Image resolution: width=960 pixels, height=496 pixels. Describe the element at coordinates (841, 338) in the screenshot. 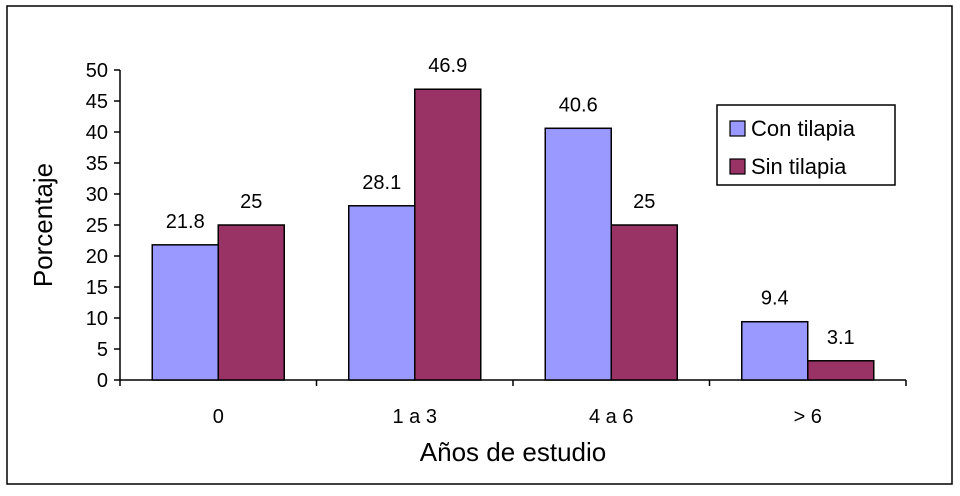

I see `data-label: 3.1` at that location.